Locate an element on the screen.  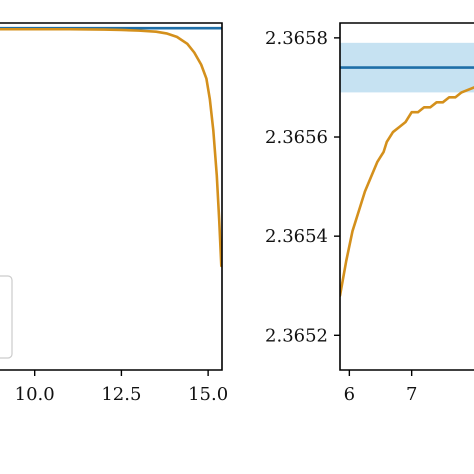
right-y-tick-label: 2.3658 is located at coordinates (296, 38).